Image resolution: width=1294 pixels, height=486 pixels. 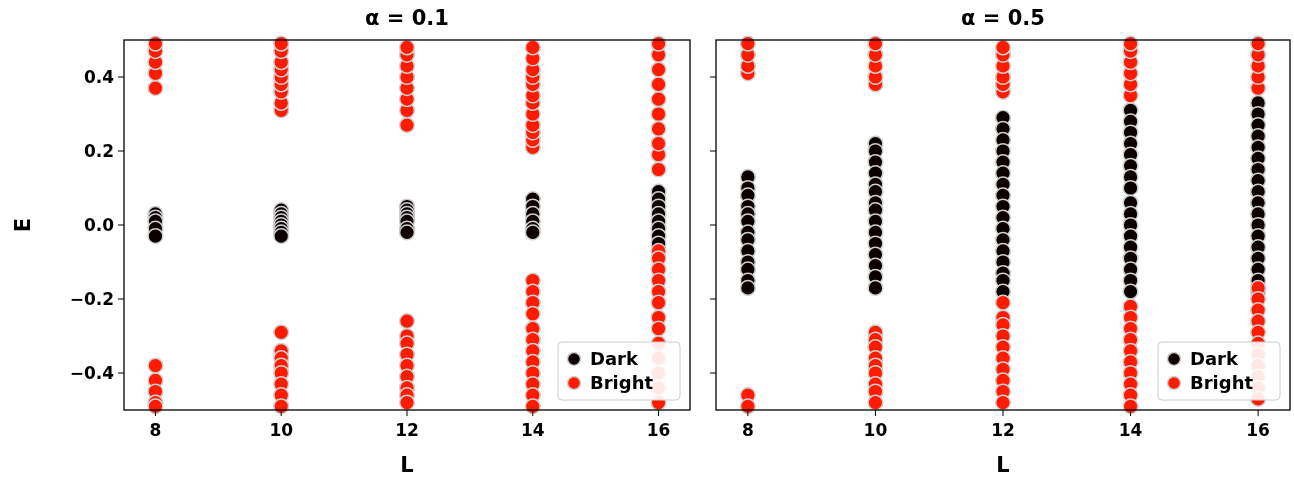 What do you see at coordinates (98, 150) in the screenshot?
I see `y-tick-label: 0.2` at bounding box center [98, 150].